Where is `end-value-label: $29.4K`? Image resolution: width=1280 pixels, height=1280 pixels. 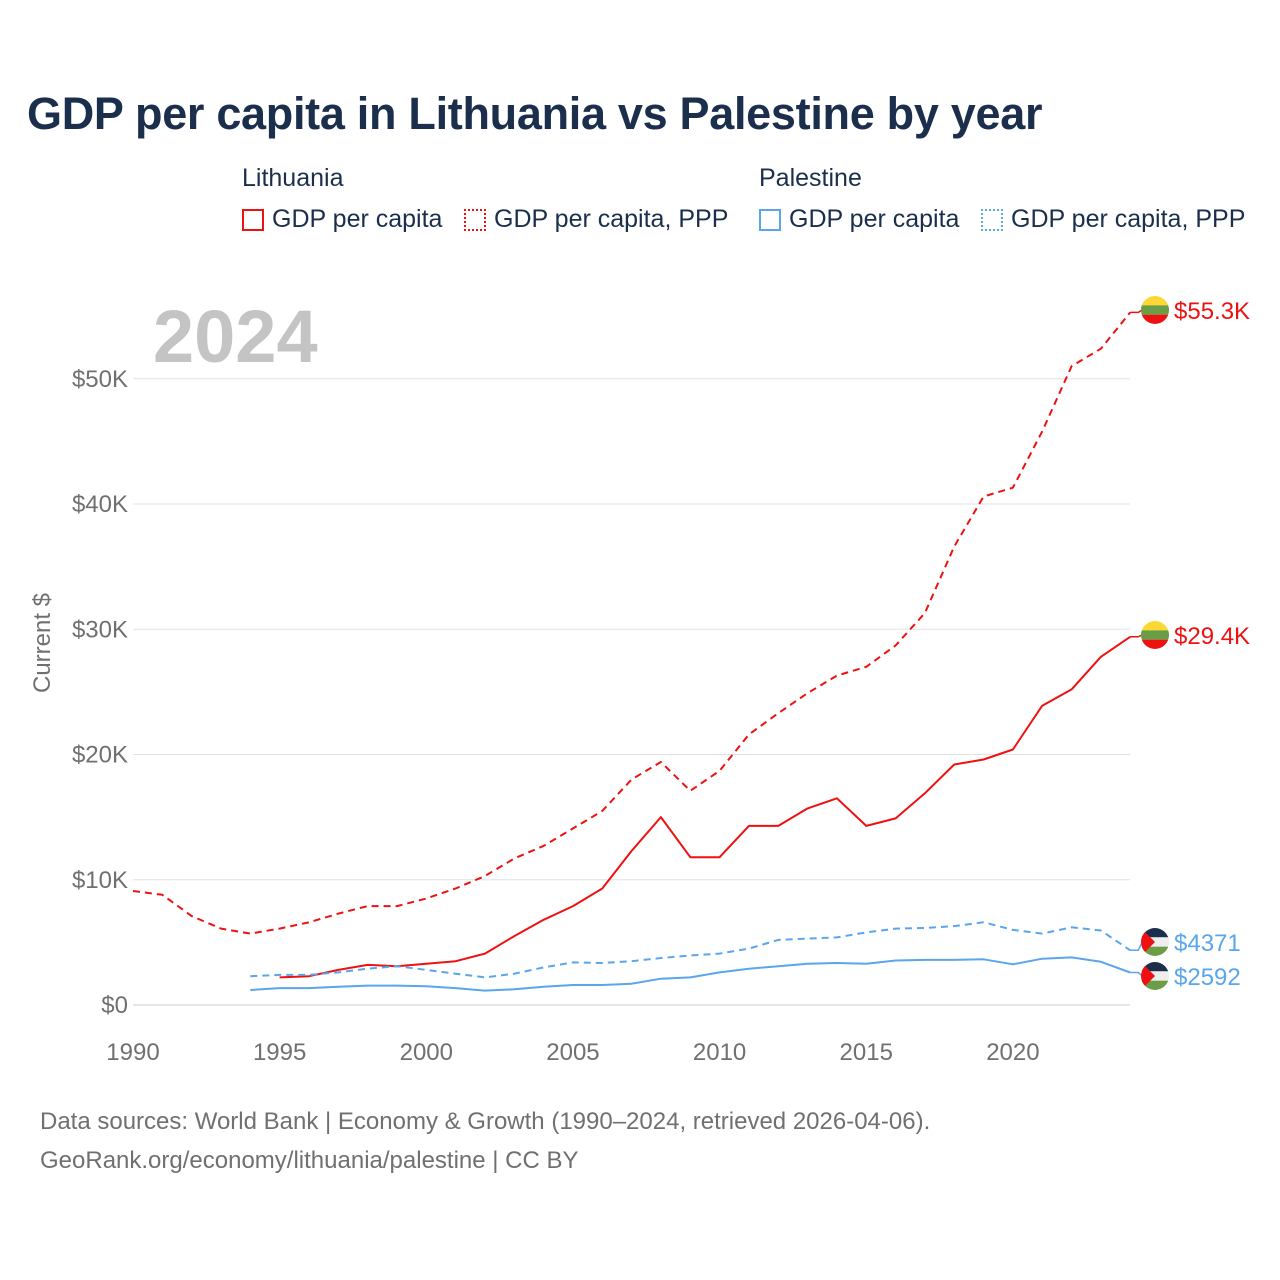
end-value-label: $29.4K is located at coordinates (1212, 636).